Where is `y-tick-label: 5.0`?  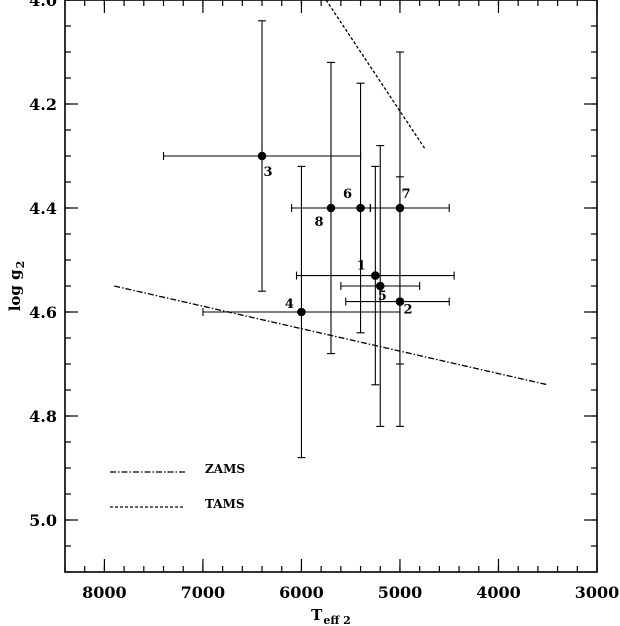 y-tick-label: 5.0 is located at coordinates (43, 520).